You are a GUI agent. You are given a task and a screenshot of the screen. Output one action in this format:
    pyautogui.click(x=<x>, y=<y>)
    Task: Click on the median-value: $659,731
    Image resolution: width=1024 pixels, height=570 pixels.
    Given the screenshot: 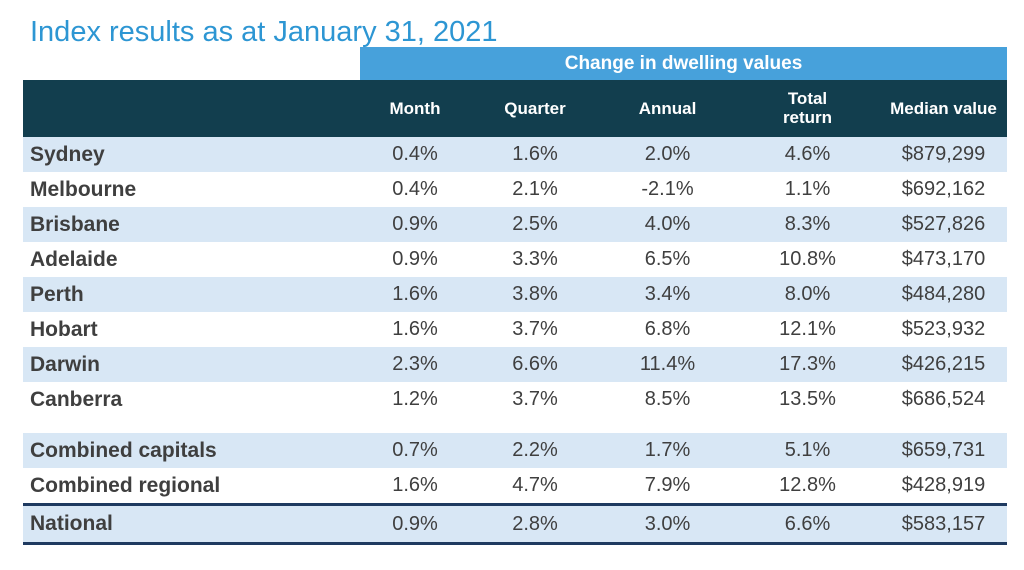 What is the action you would take?
    pyautogui.click(x=943, y=450)
    